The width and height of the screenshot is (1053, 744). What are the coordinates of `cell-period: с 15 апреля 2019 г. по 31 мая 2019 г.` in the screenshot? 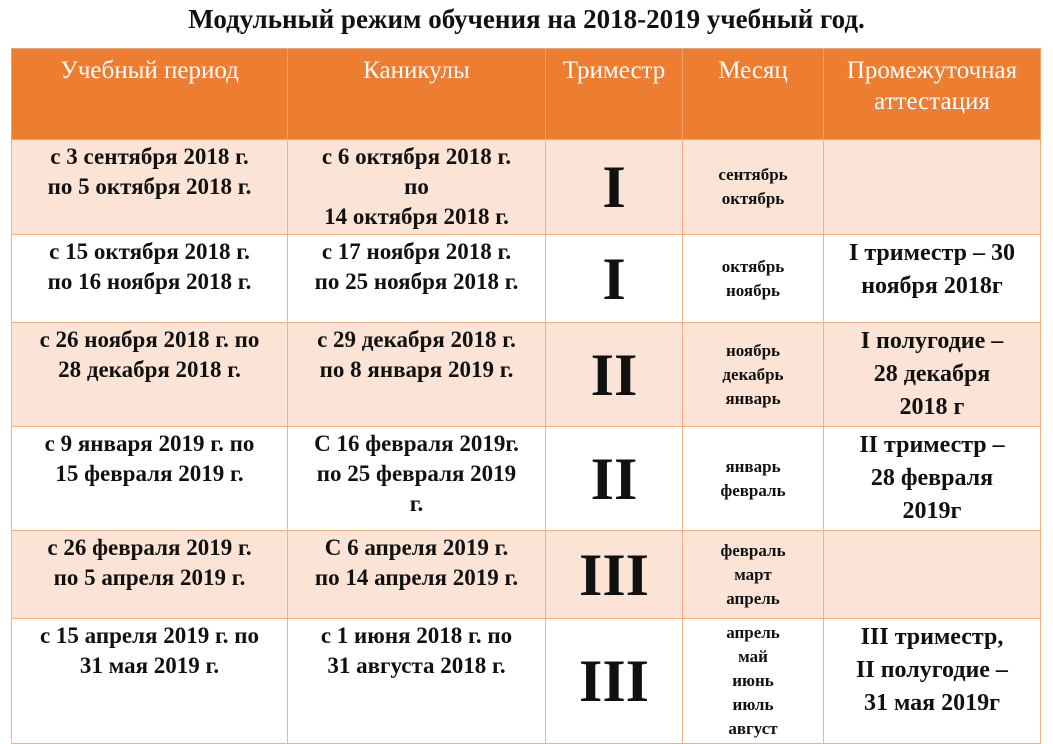 It's located at (149, 681).